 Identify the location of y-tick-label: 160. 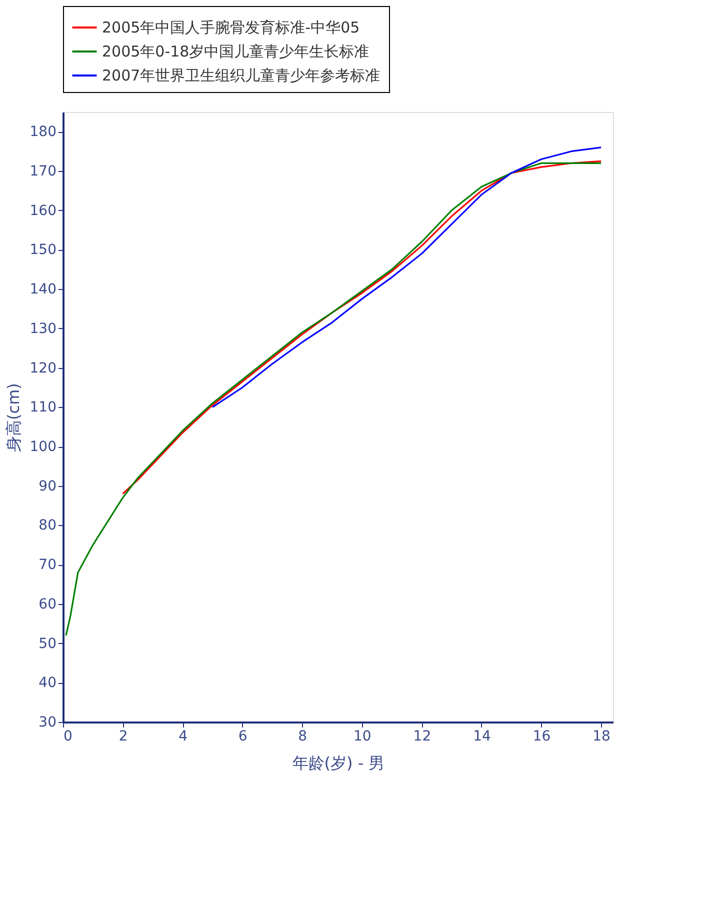
(43, 210).